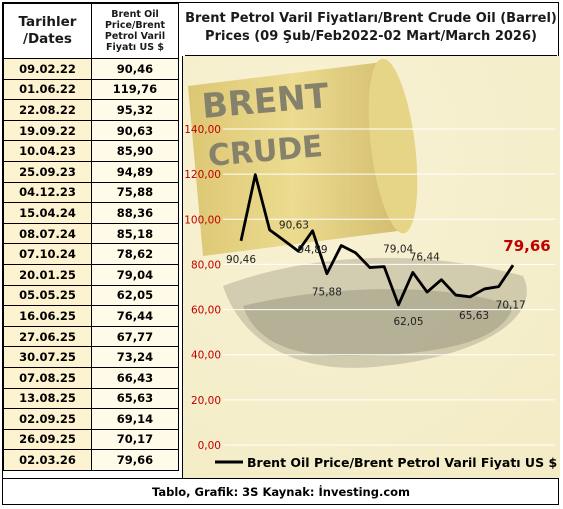  Describe the element at coordinates (47, 316) in the screenshot. I see `date-cell: 16.06.25` at that location.